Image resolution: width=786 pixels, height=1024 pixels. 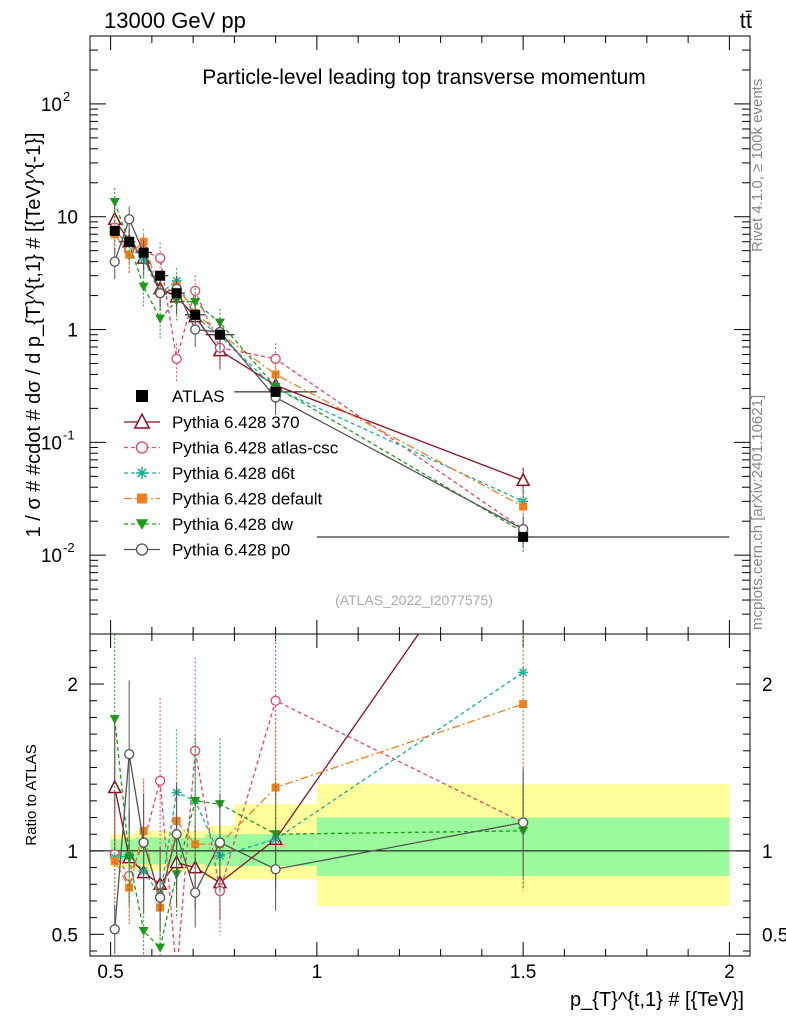 I want to click on y-tick-exponent: -1, so click(x=69, y=434).